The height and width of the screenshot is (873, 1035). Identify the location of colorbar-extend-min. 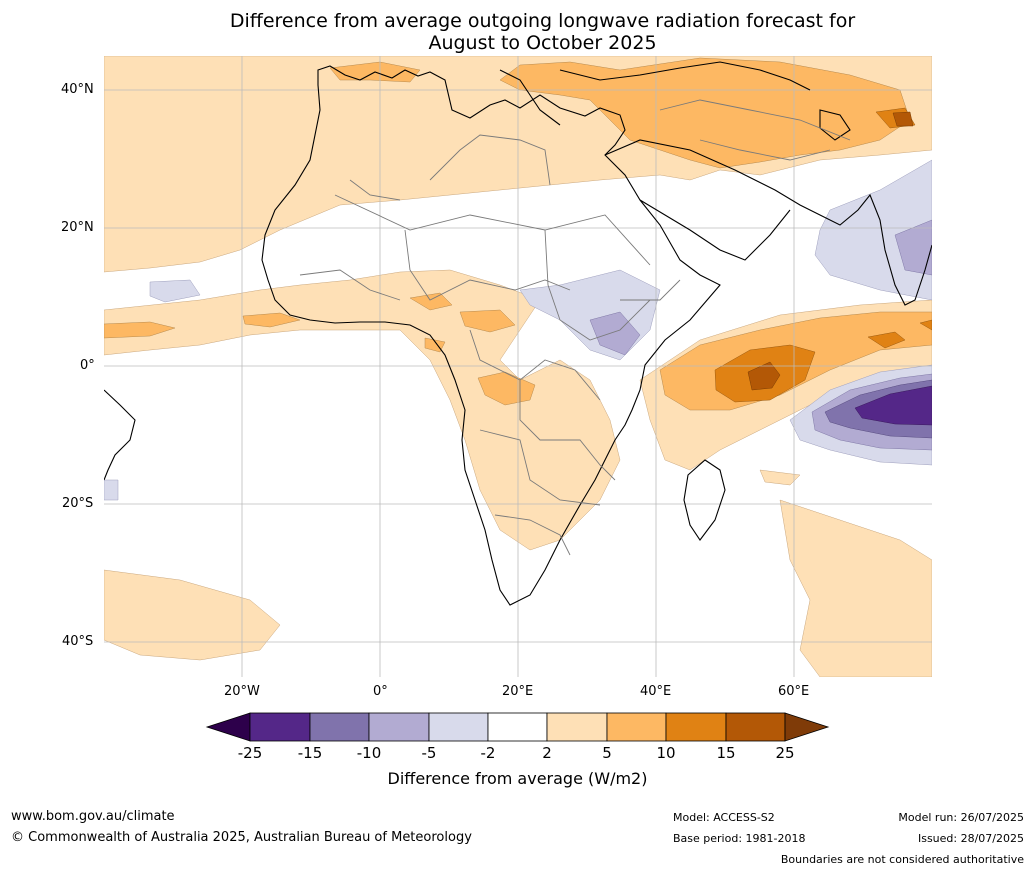
(228, 727).